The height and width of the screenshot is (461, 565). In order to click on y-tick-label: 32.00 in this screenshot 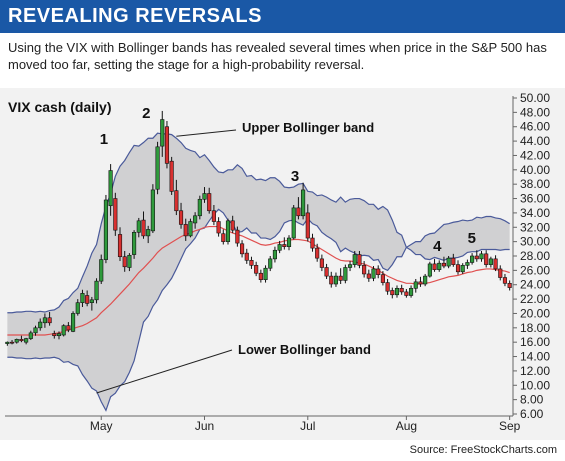, I will do `click(535, 227)`.